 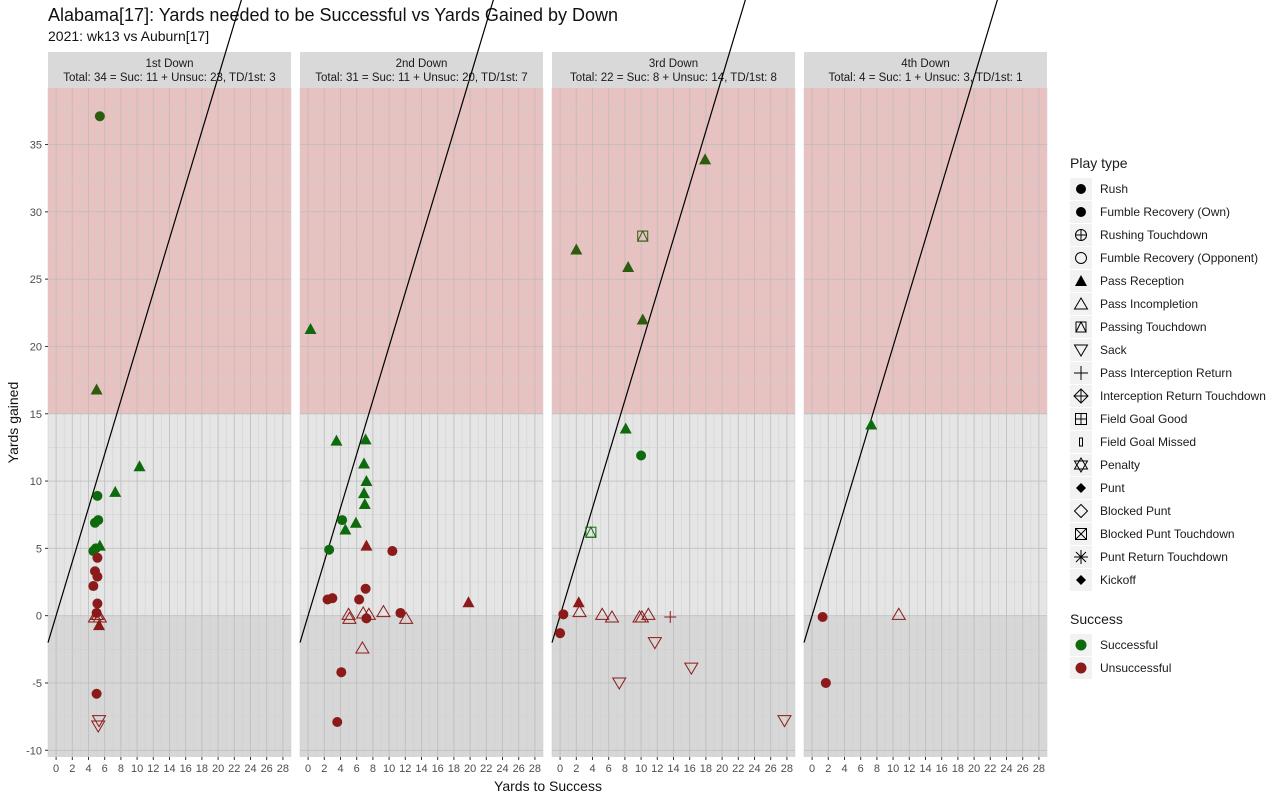 I want to click on x-tick-label: 20, so click(x=470, y=769).